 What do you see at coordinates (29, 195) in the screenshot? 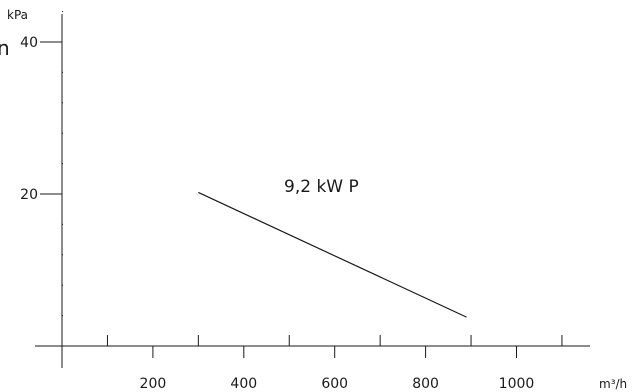
I see `y-tick-label: 20` at bounding box center [29, 195].